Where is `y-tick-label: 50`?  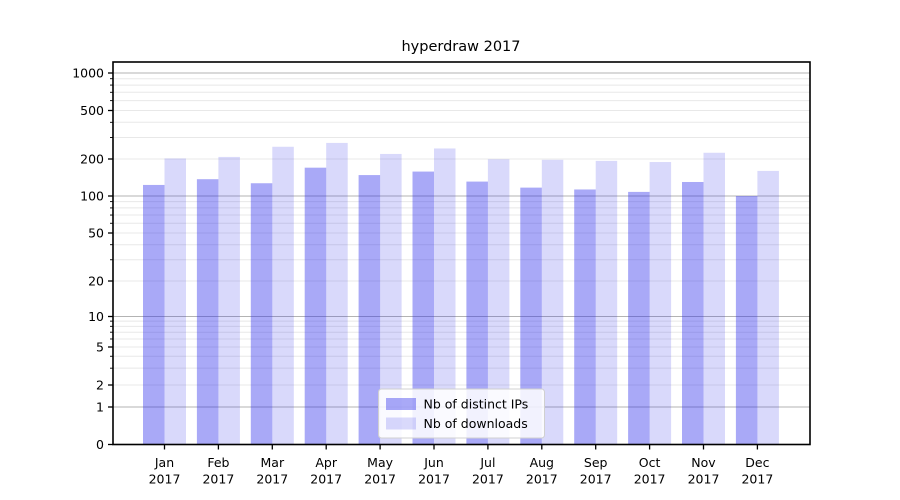 y-tick-label: 50 is located at coordinates (96, 232).